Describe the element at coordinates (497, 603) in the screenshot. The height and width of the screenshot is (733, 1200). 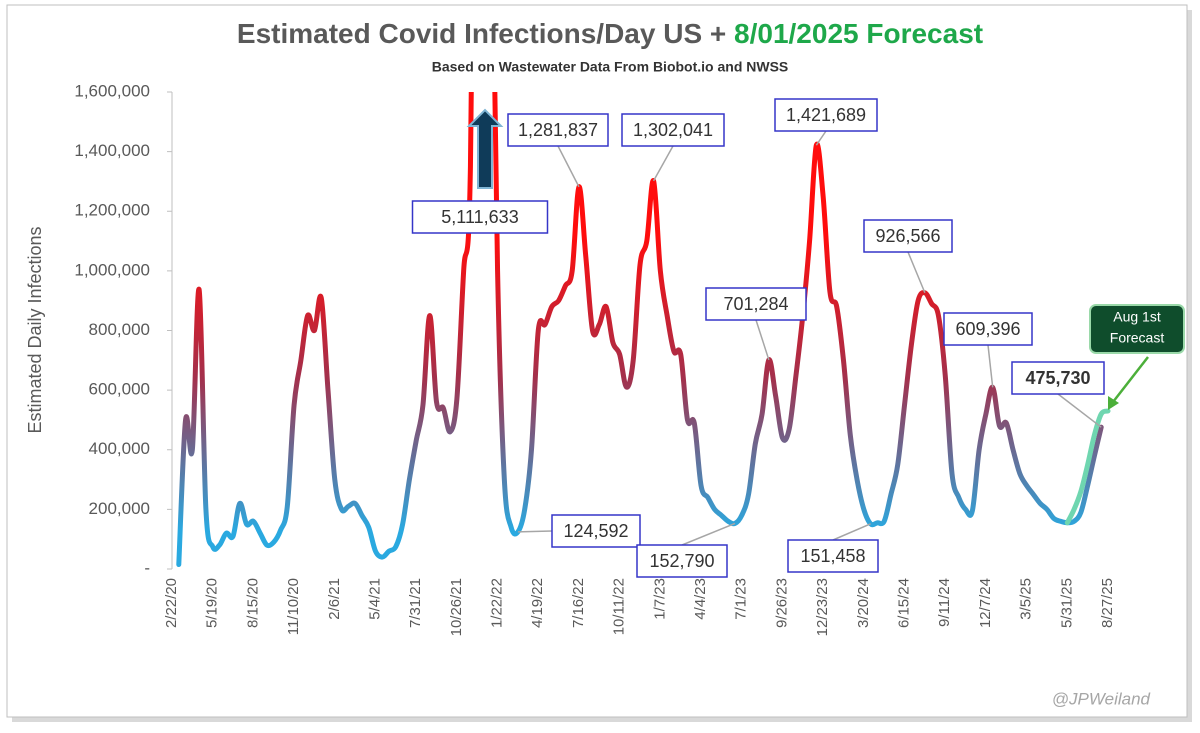
I see `x-tick-label: 1/22/22` at that location.